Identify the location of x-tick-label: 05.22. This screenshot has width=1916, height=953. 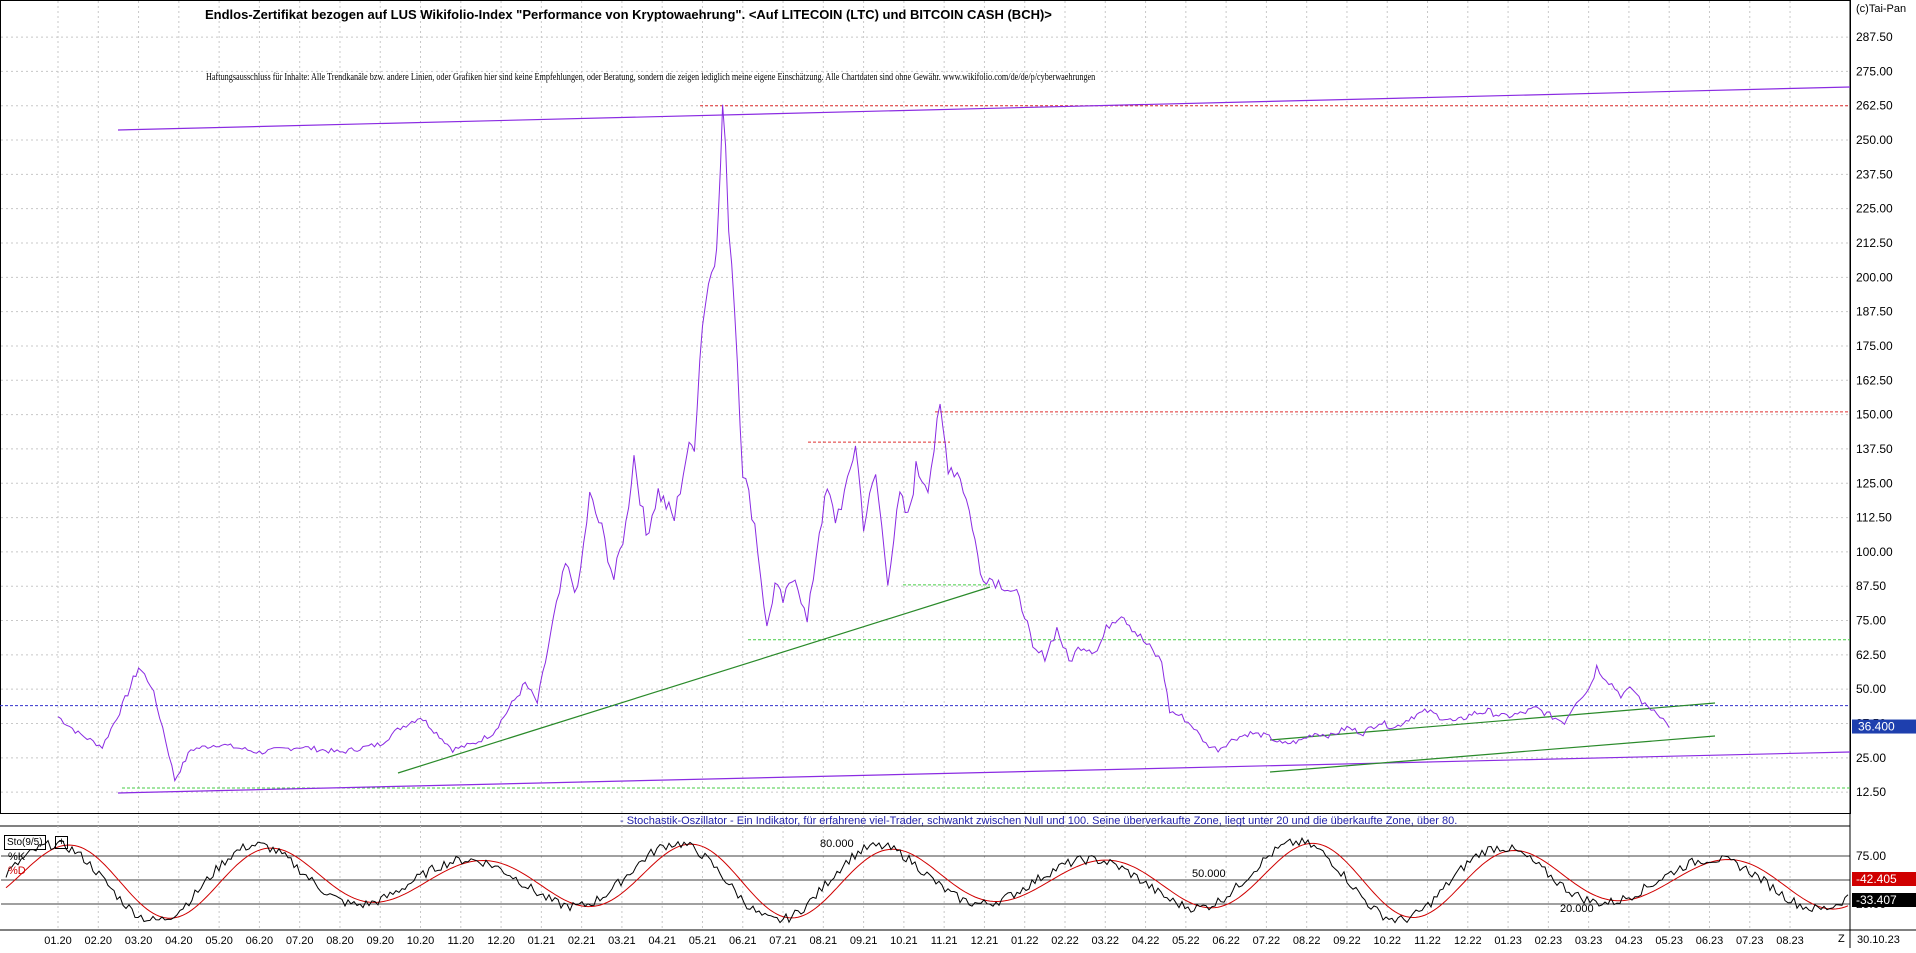
(1186, 941).